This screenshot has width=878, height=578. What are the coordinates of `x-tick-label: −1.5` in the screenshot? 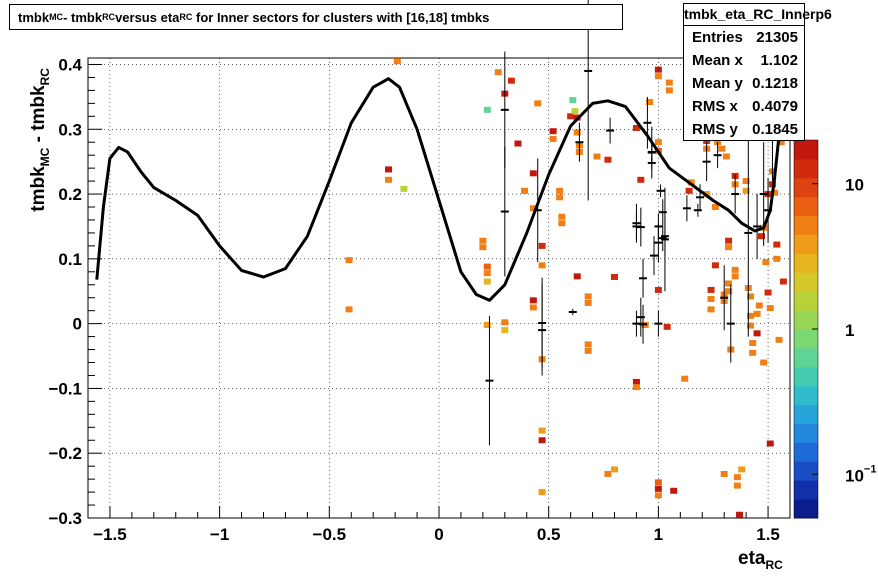 It's located at (110, 534).